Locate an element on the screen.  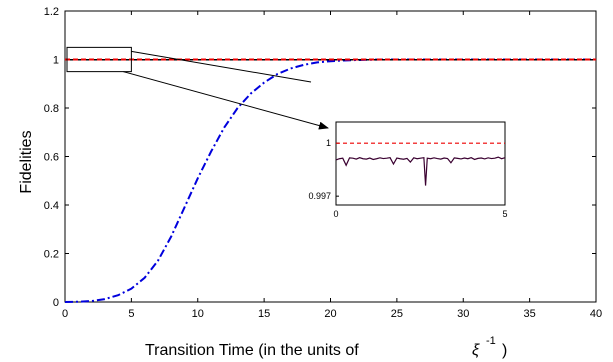
x-tick-label: 40 is located at coordinates (596, 314).